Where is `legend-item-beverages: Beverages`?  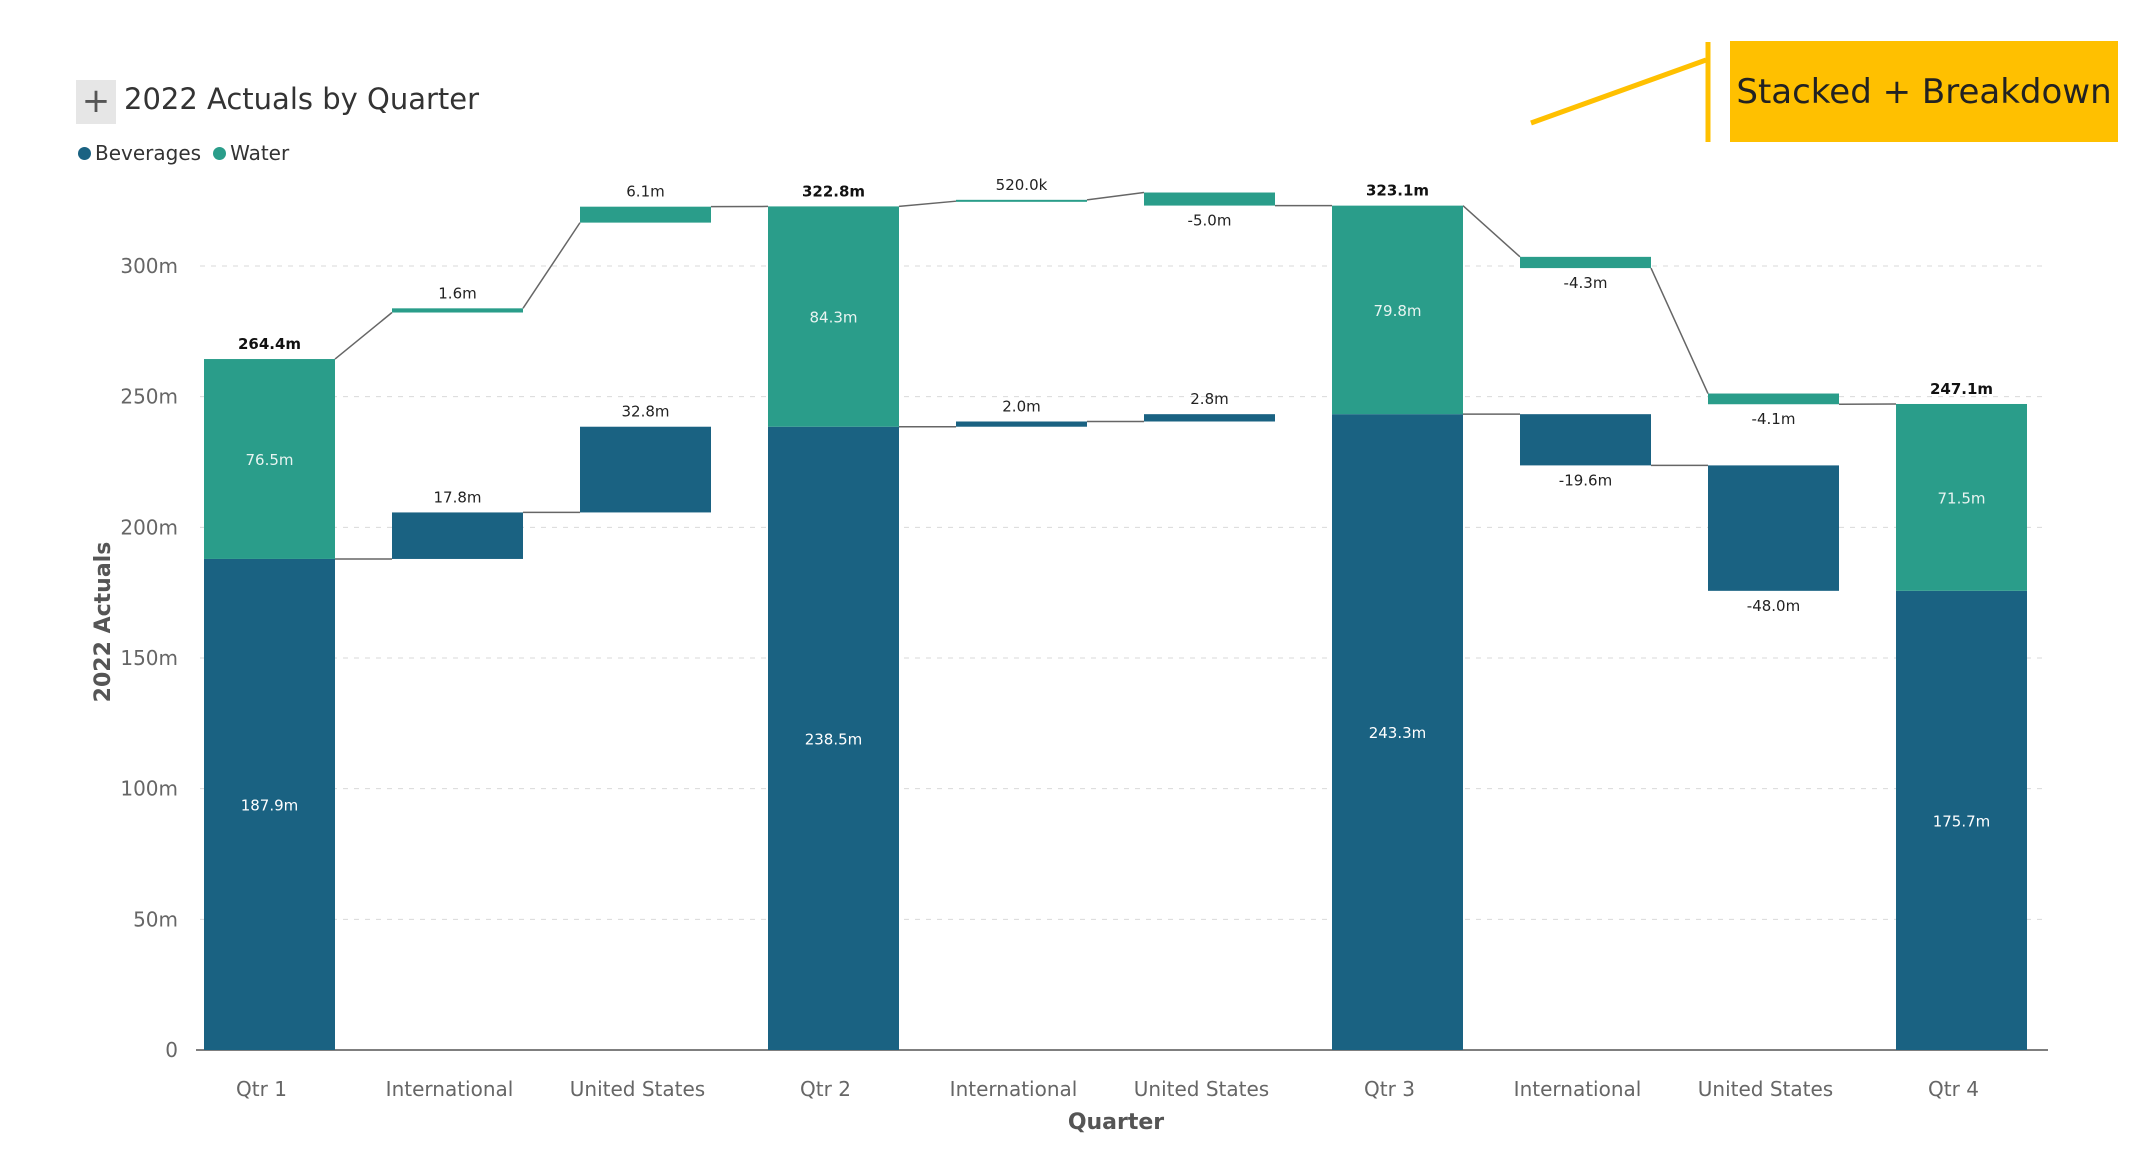
legend-item-beverages: Beverages is located at coordinates (139, 153).